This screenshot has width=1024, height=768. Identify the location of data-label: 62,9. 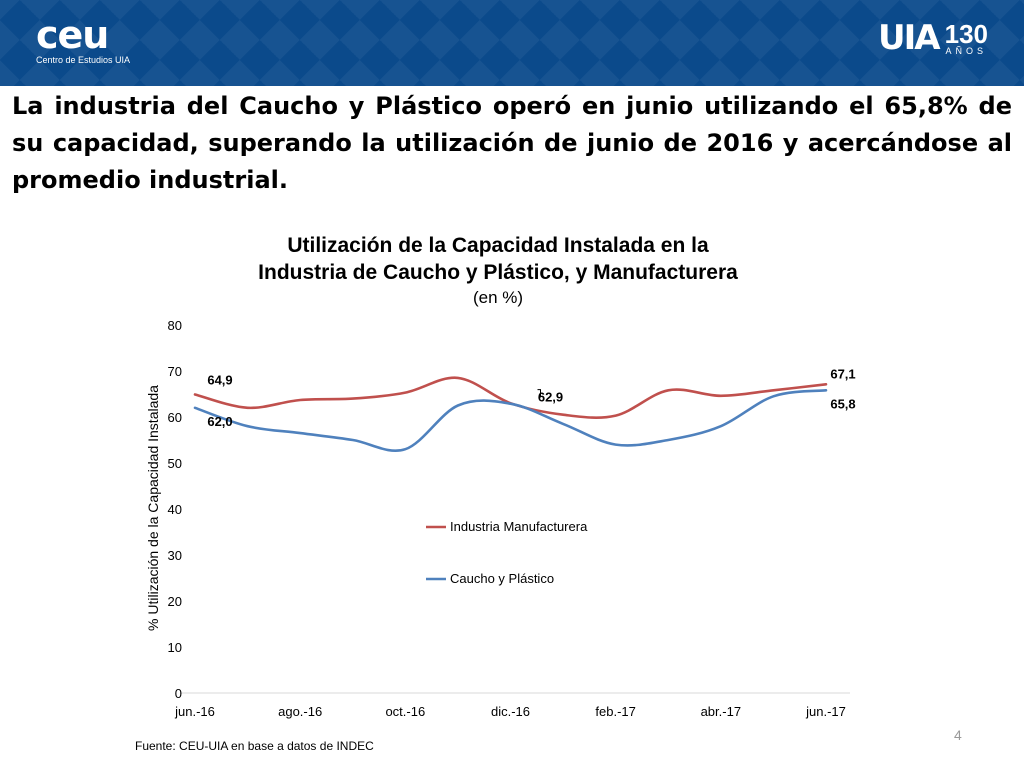
(550, 397).